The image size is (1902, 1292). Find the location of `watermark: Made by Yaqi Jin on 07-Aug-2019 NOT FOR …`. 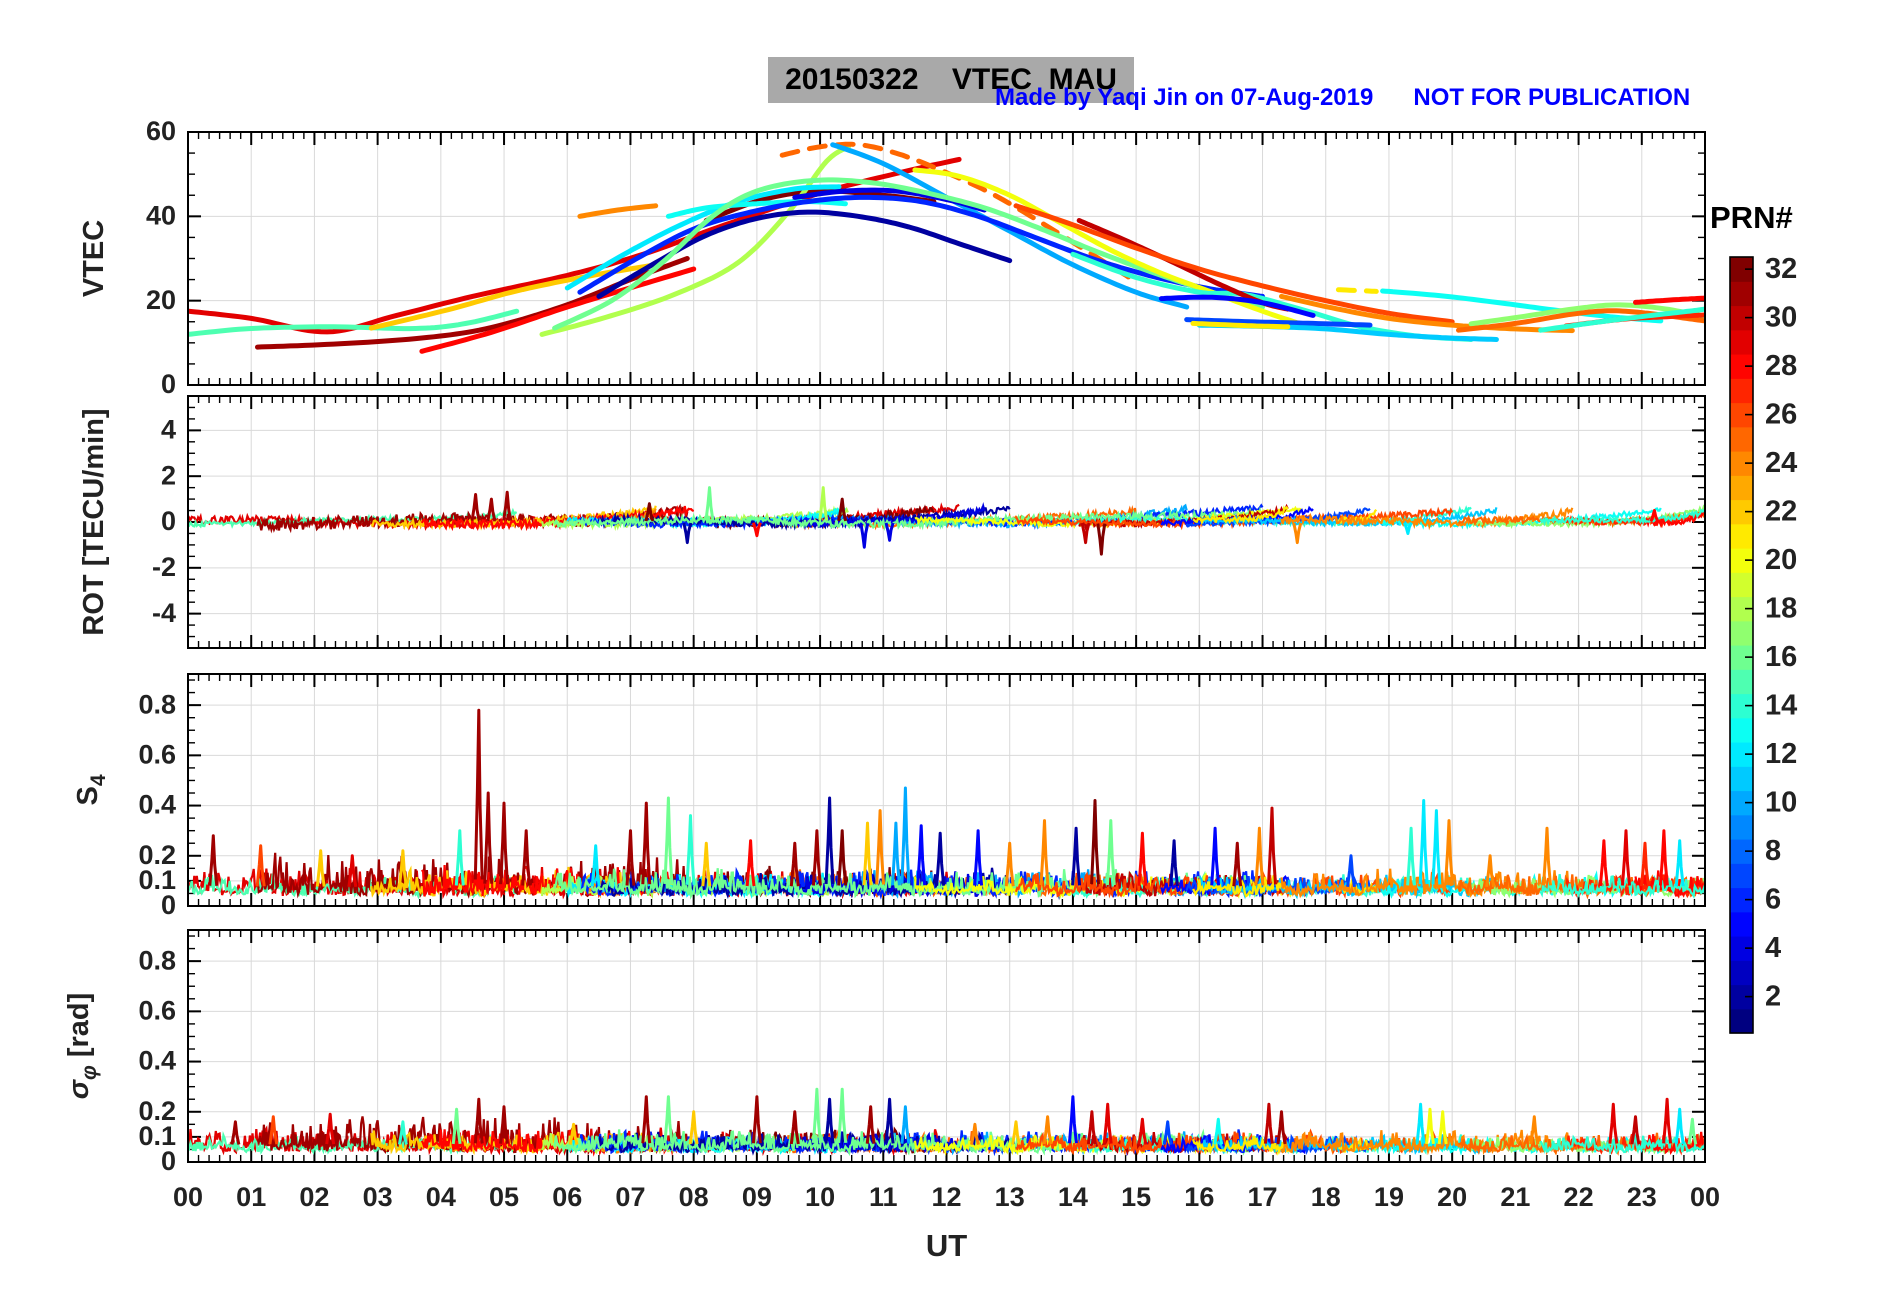

watermark: Made by Yaqi Jin on 07-Aug-2019 NOT FOR … is located at coordinates (1342, 98).